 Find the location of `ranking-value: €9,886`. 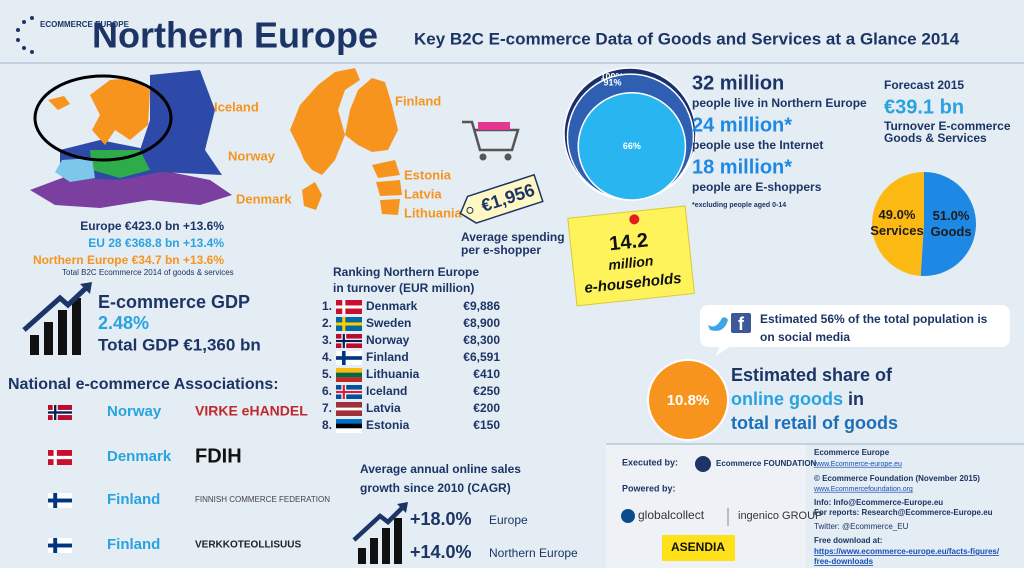

ranking-value: €9,886 is located at coordinates (481, 306).